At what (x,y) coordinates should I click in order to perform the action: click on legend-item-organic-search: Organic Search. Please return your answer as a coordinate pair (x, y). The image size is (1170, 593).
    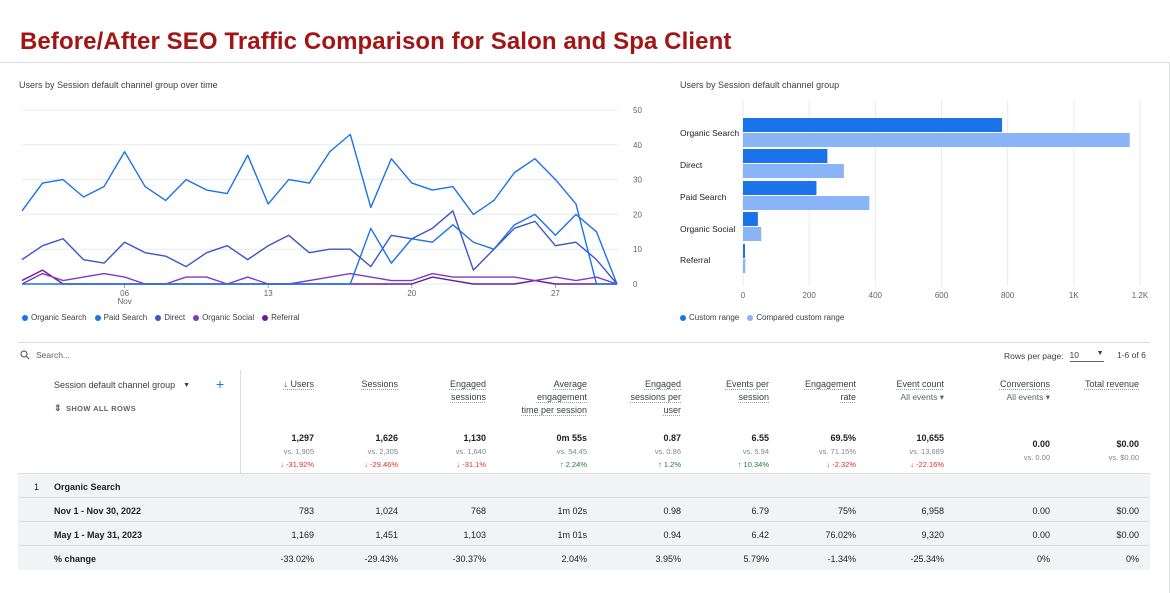
    Looking at the image, I should click on (54, 317).